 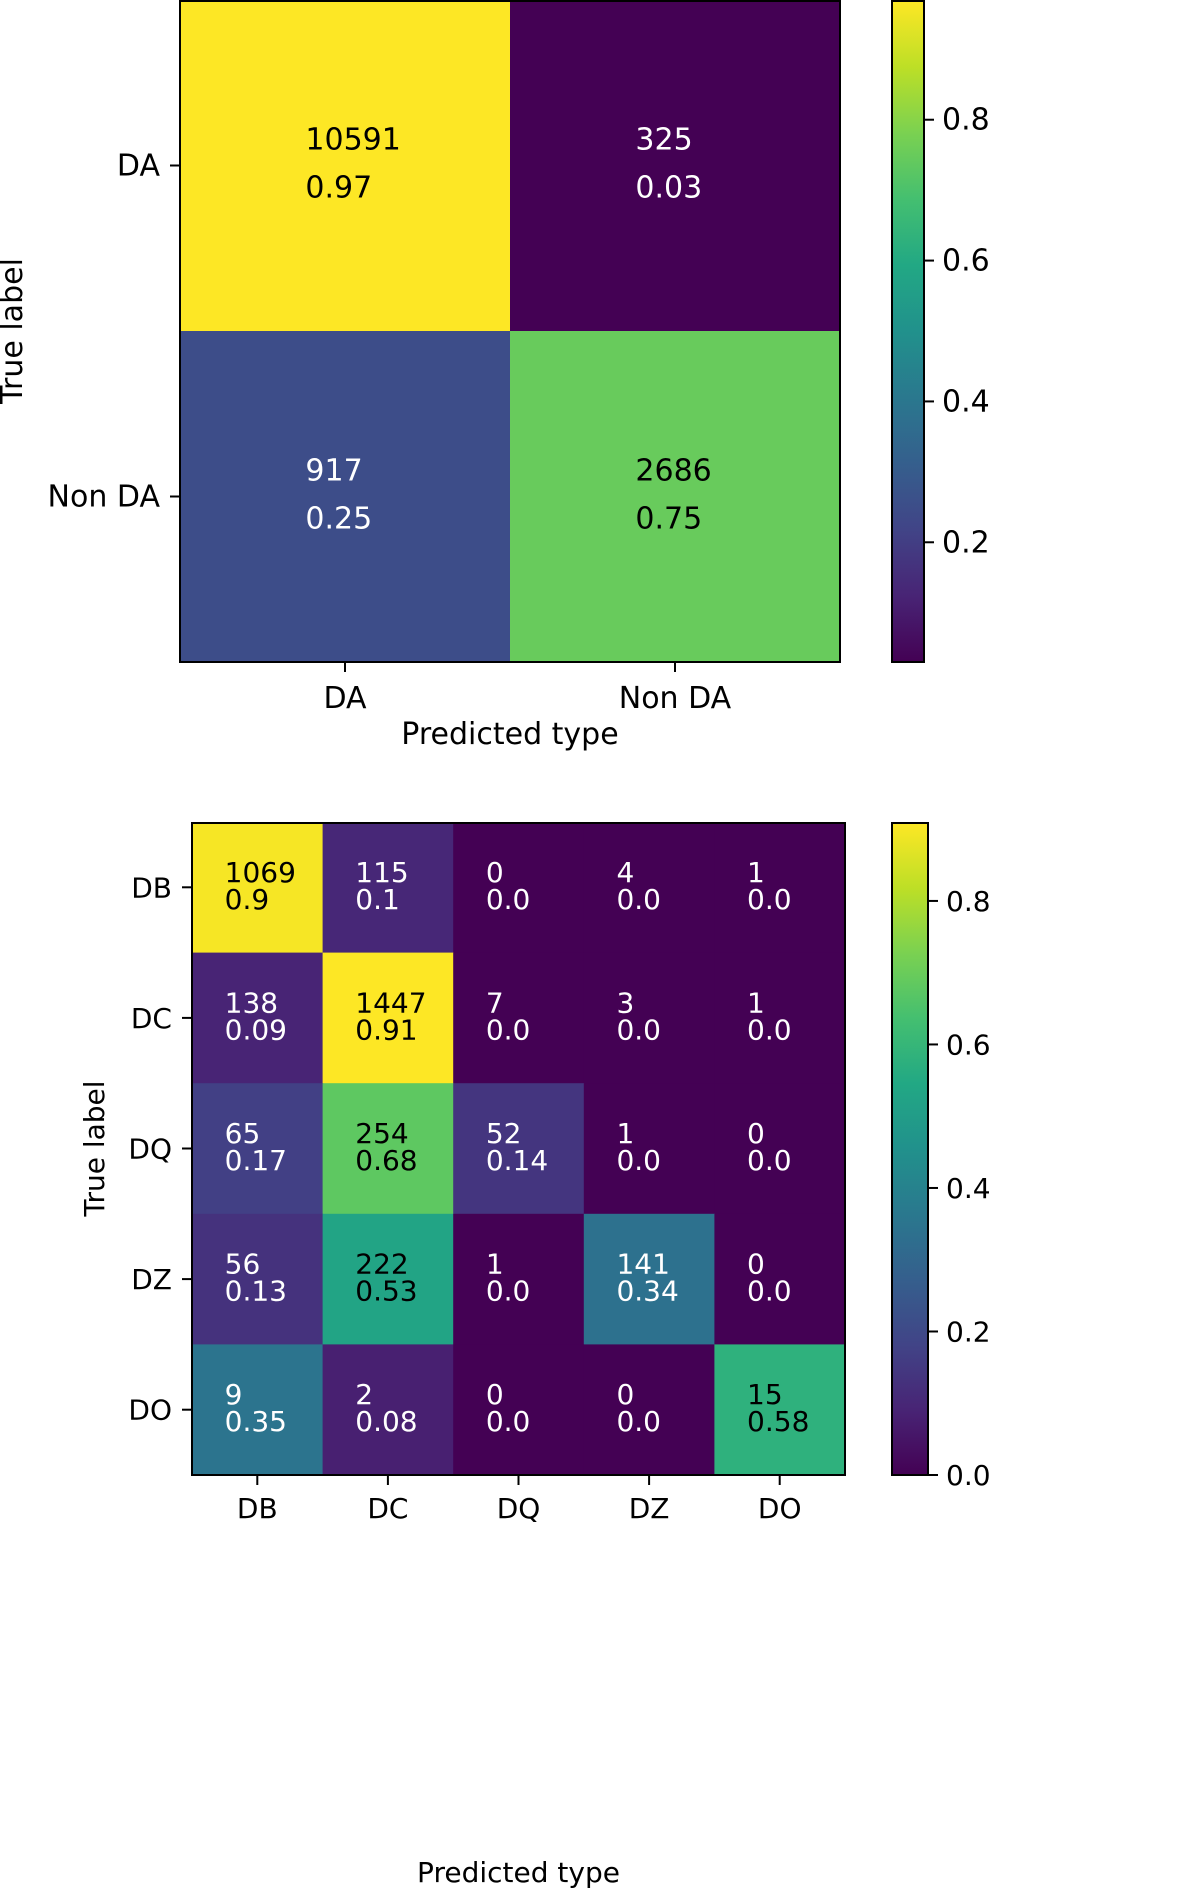 What do you see at coordinates (642, 1264) in the screenshot?
I see `cell-count-label: 141` at bounding box center [642, 1264].